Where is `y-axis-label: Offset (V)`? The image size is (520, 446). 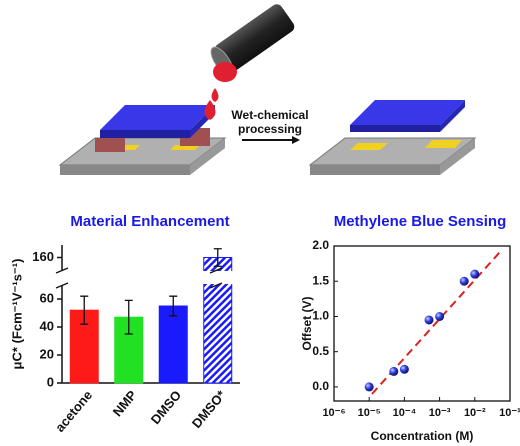
y-axis-label: Offset (V) is located at coordinates (307, 323).